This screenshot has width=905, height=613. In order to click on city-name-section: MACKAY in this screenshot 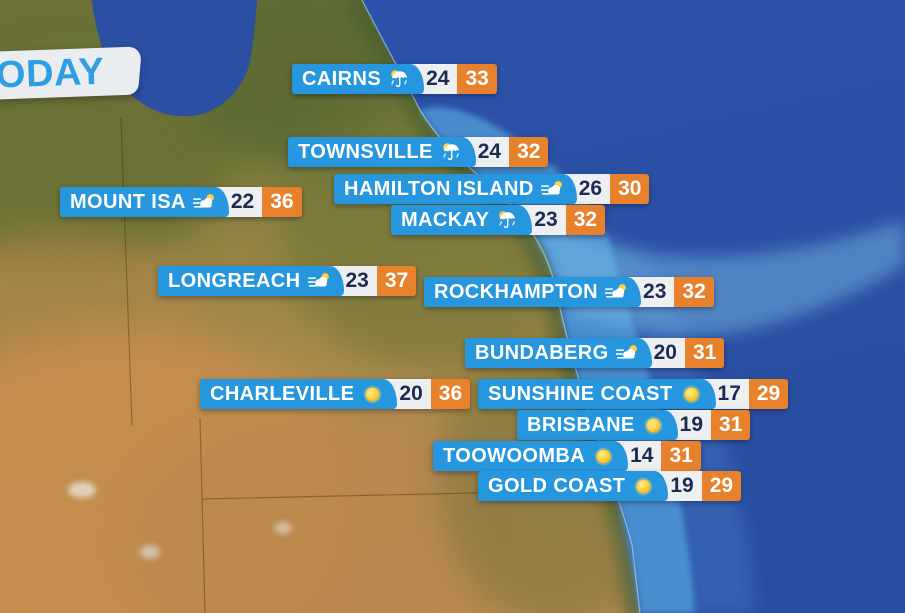, I will do `click(462, 220)`.